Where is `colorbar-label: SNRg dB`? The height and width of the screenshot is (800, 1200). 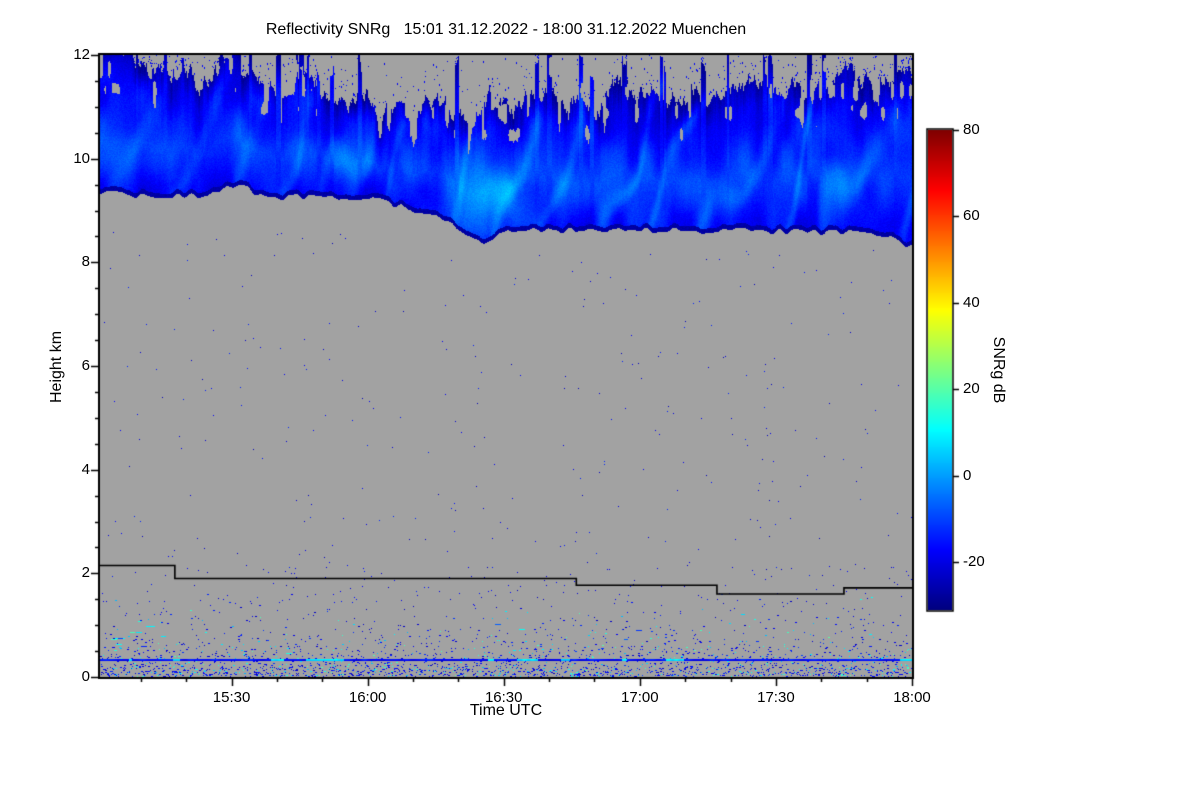 colorbar-label: SNRg dB is located at coordinates (998, 370).